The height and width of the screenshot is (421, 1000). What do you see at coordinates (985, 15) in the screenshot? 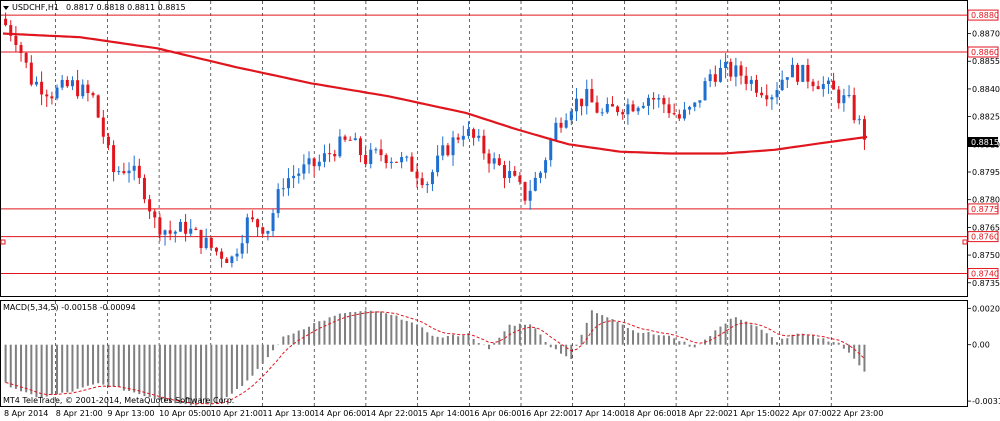
I see `level-price-label: 0.8880` at bounding box center [985, 15].